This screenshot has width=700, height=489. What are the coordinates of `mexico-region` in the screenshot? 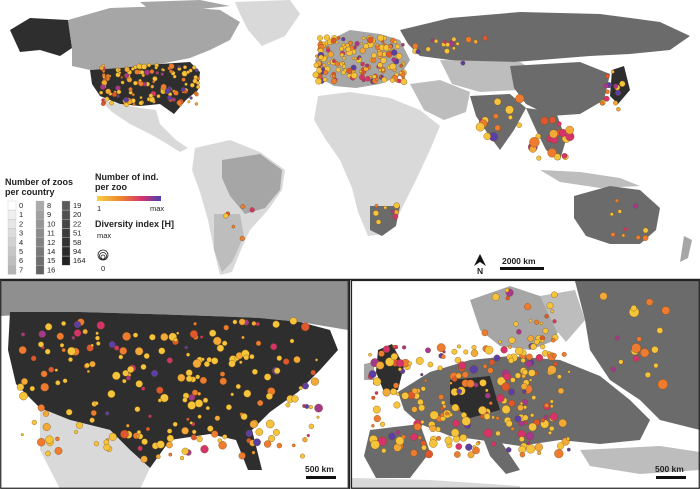 It's located at (144, 126).